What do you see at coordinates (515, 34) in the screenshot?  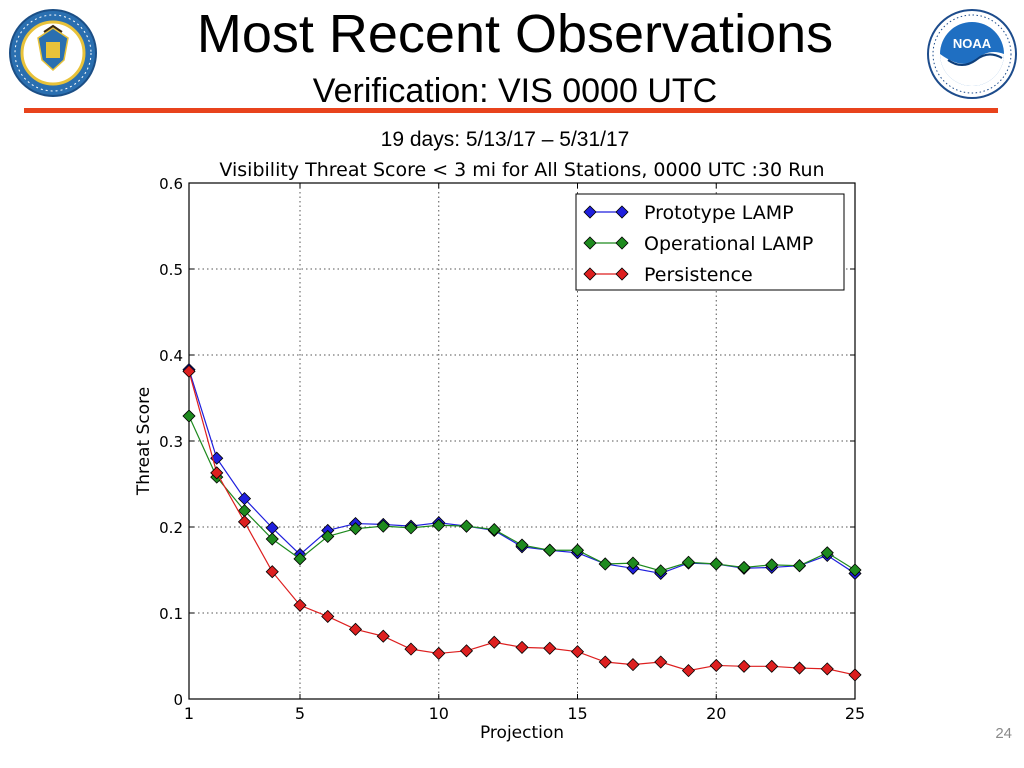 I see `slide-title: Most Recent Observations` at bounding box center [515, 34].